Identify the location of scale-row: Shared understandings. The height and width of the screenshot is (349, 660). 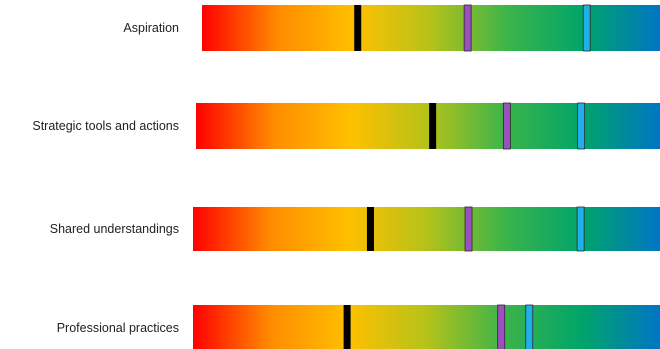
(355, 229).